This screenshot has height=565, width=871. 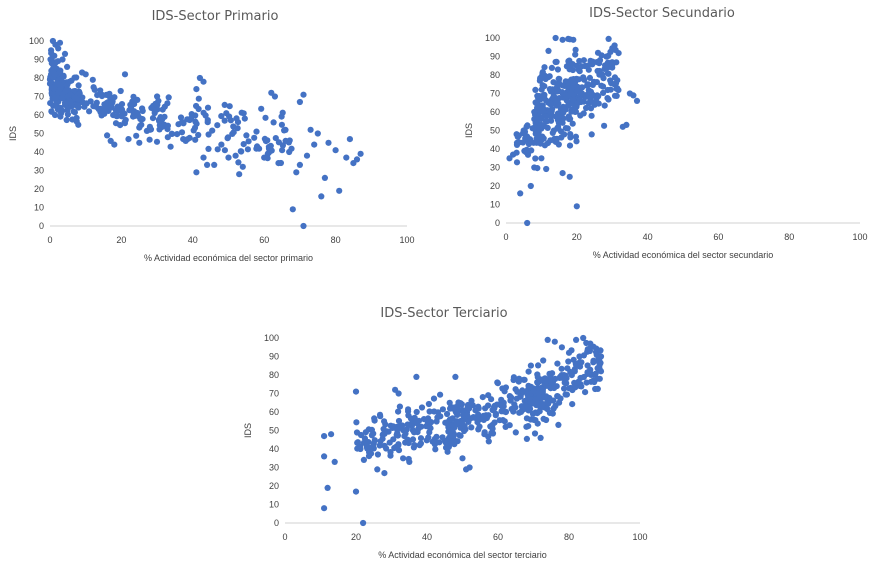 I want to click on chart-title: IDS-Sector Primario, so click(x=215, y=16).